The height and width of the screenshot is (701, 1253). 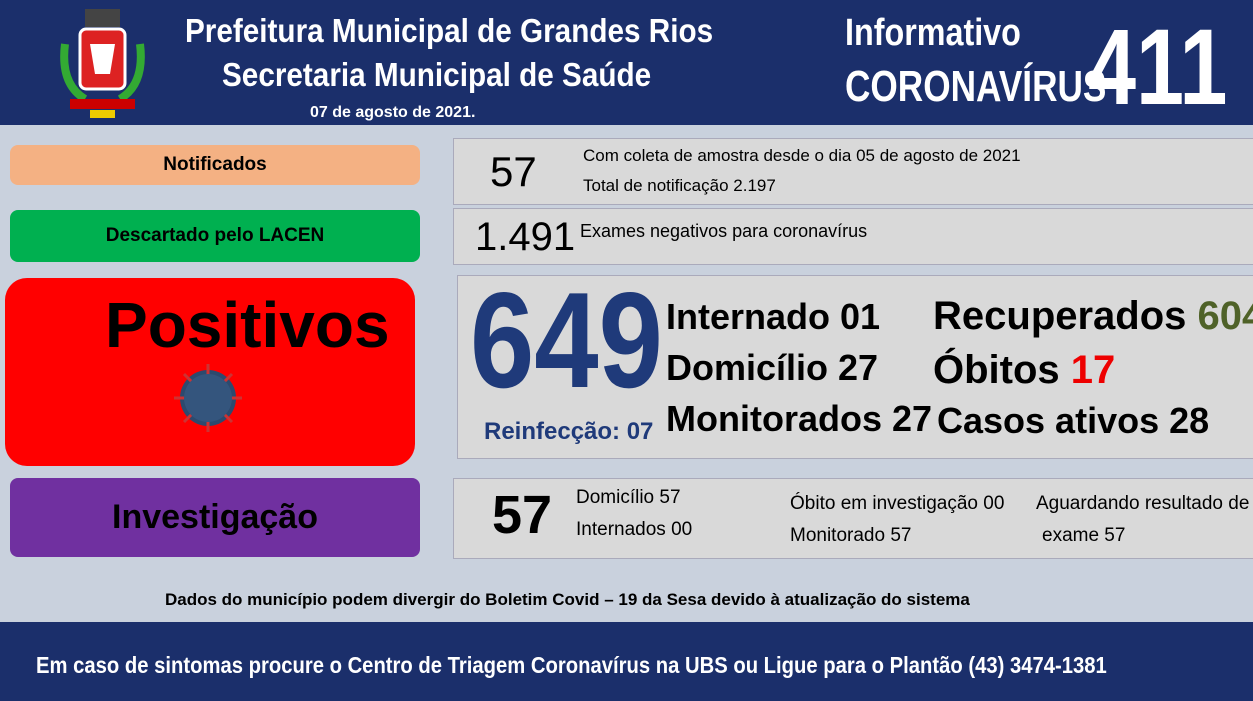 I want to click on deaths: Óbitos 17, so click(x=1024, y=370).